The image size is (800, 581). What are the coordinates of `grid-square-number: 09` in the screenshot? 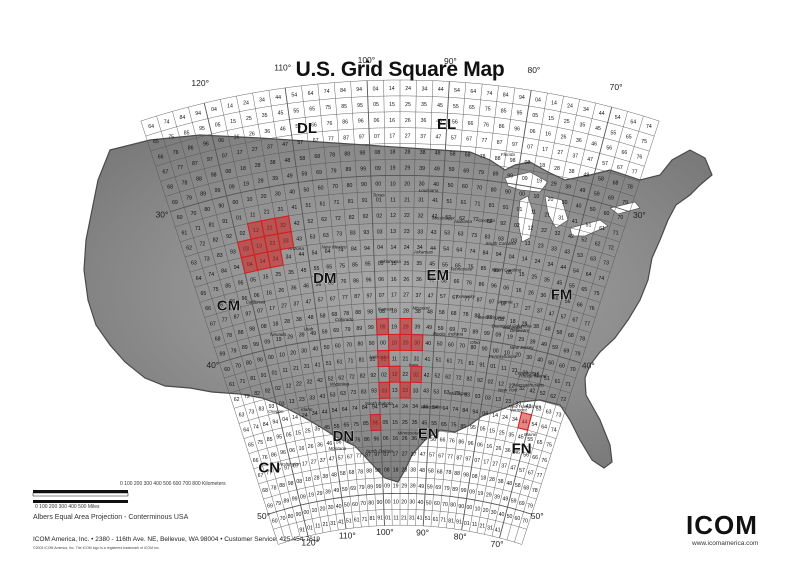 It's located at (387, 487).